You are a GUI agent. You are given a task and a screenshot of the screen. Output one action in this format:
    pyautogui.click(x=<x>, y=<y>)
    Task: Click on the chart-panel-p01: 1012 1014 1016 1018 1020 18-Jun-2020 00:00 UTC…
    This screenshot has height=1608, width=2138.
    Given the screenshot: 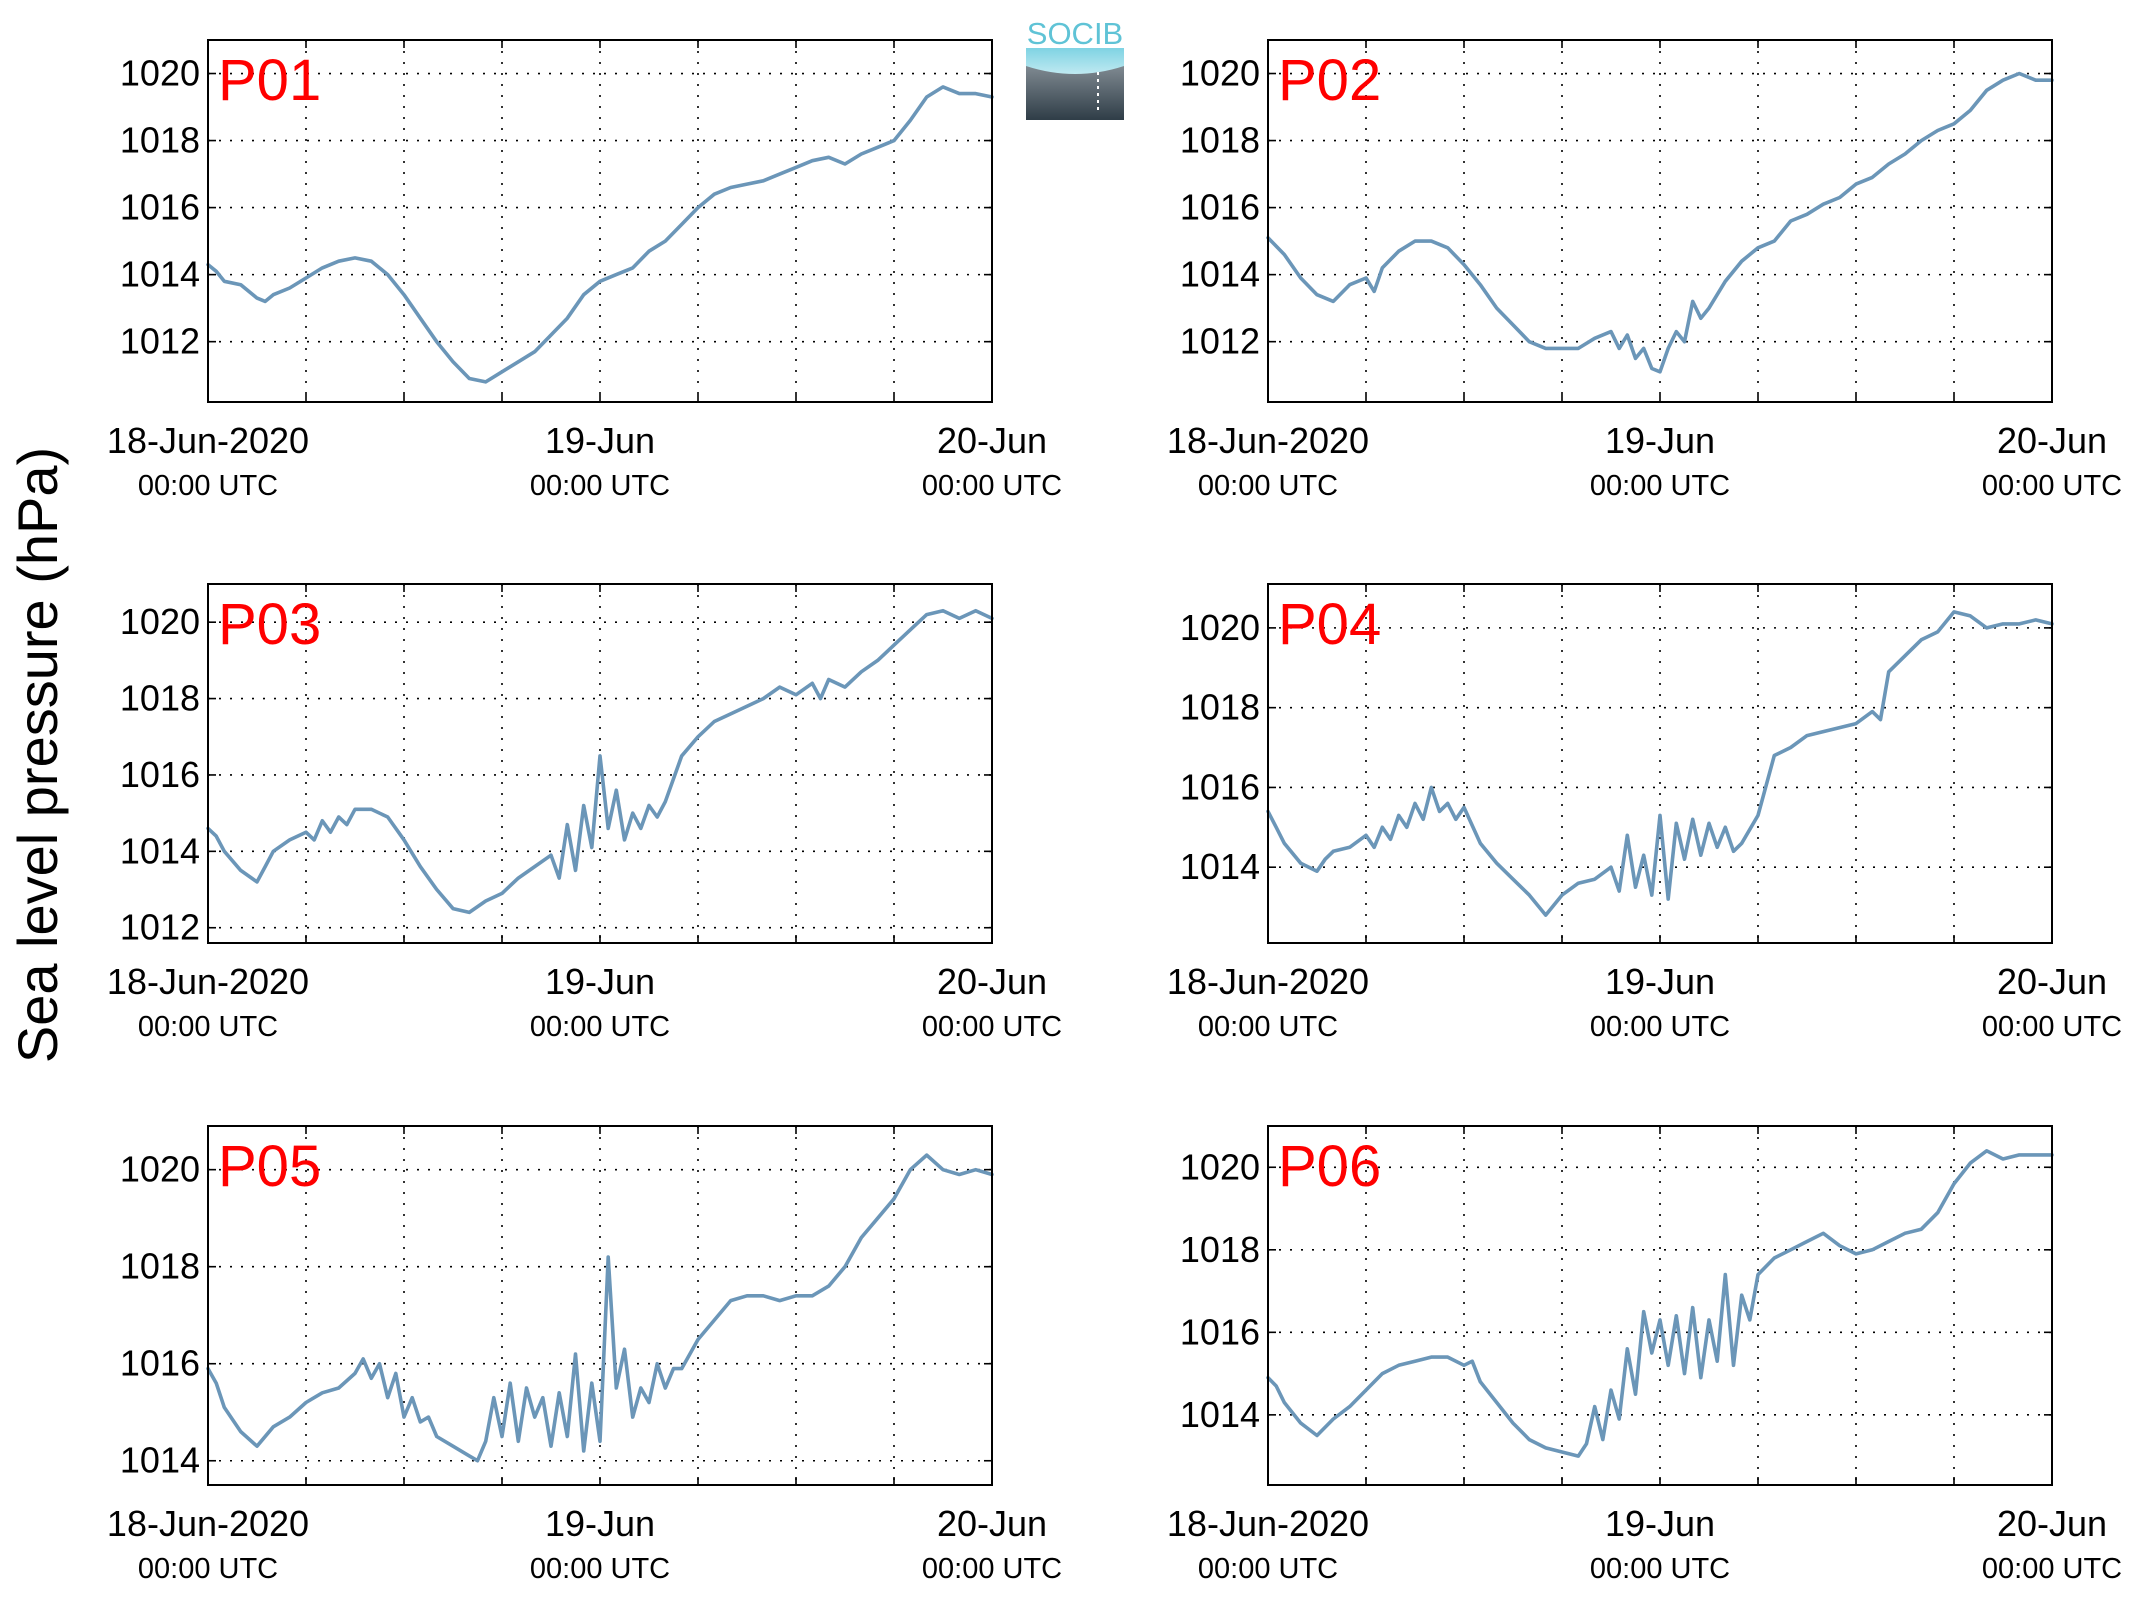 What is the action you would take?
    pyautogui.click(x=584, y=270)
    